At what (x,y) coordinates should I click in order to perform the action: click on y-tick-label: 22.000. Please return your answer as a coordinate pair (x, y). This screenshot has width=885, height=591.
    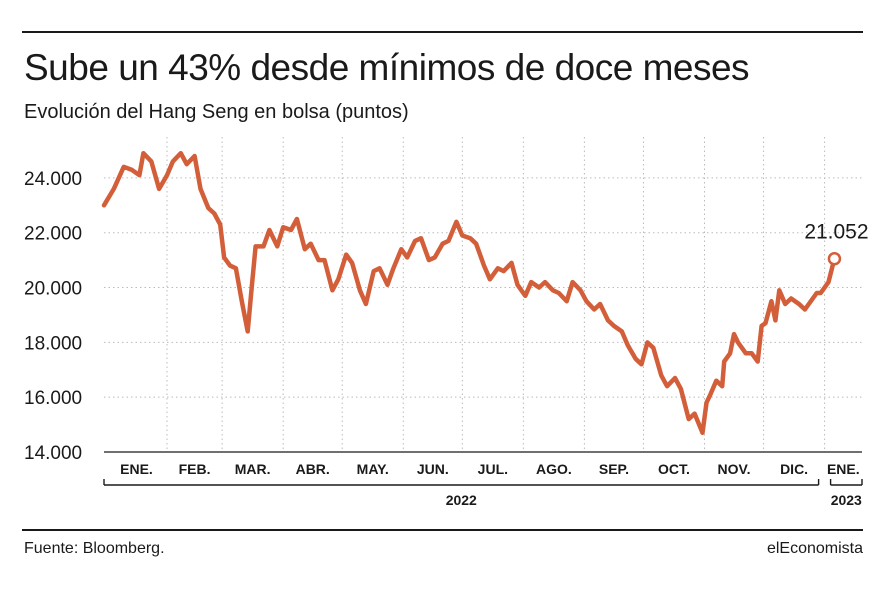
    Looking at the image, I should click on (53, 234).